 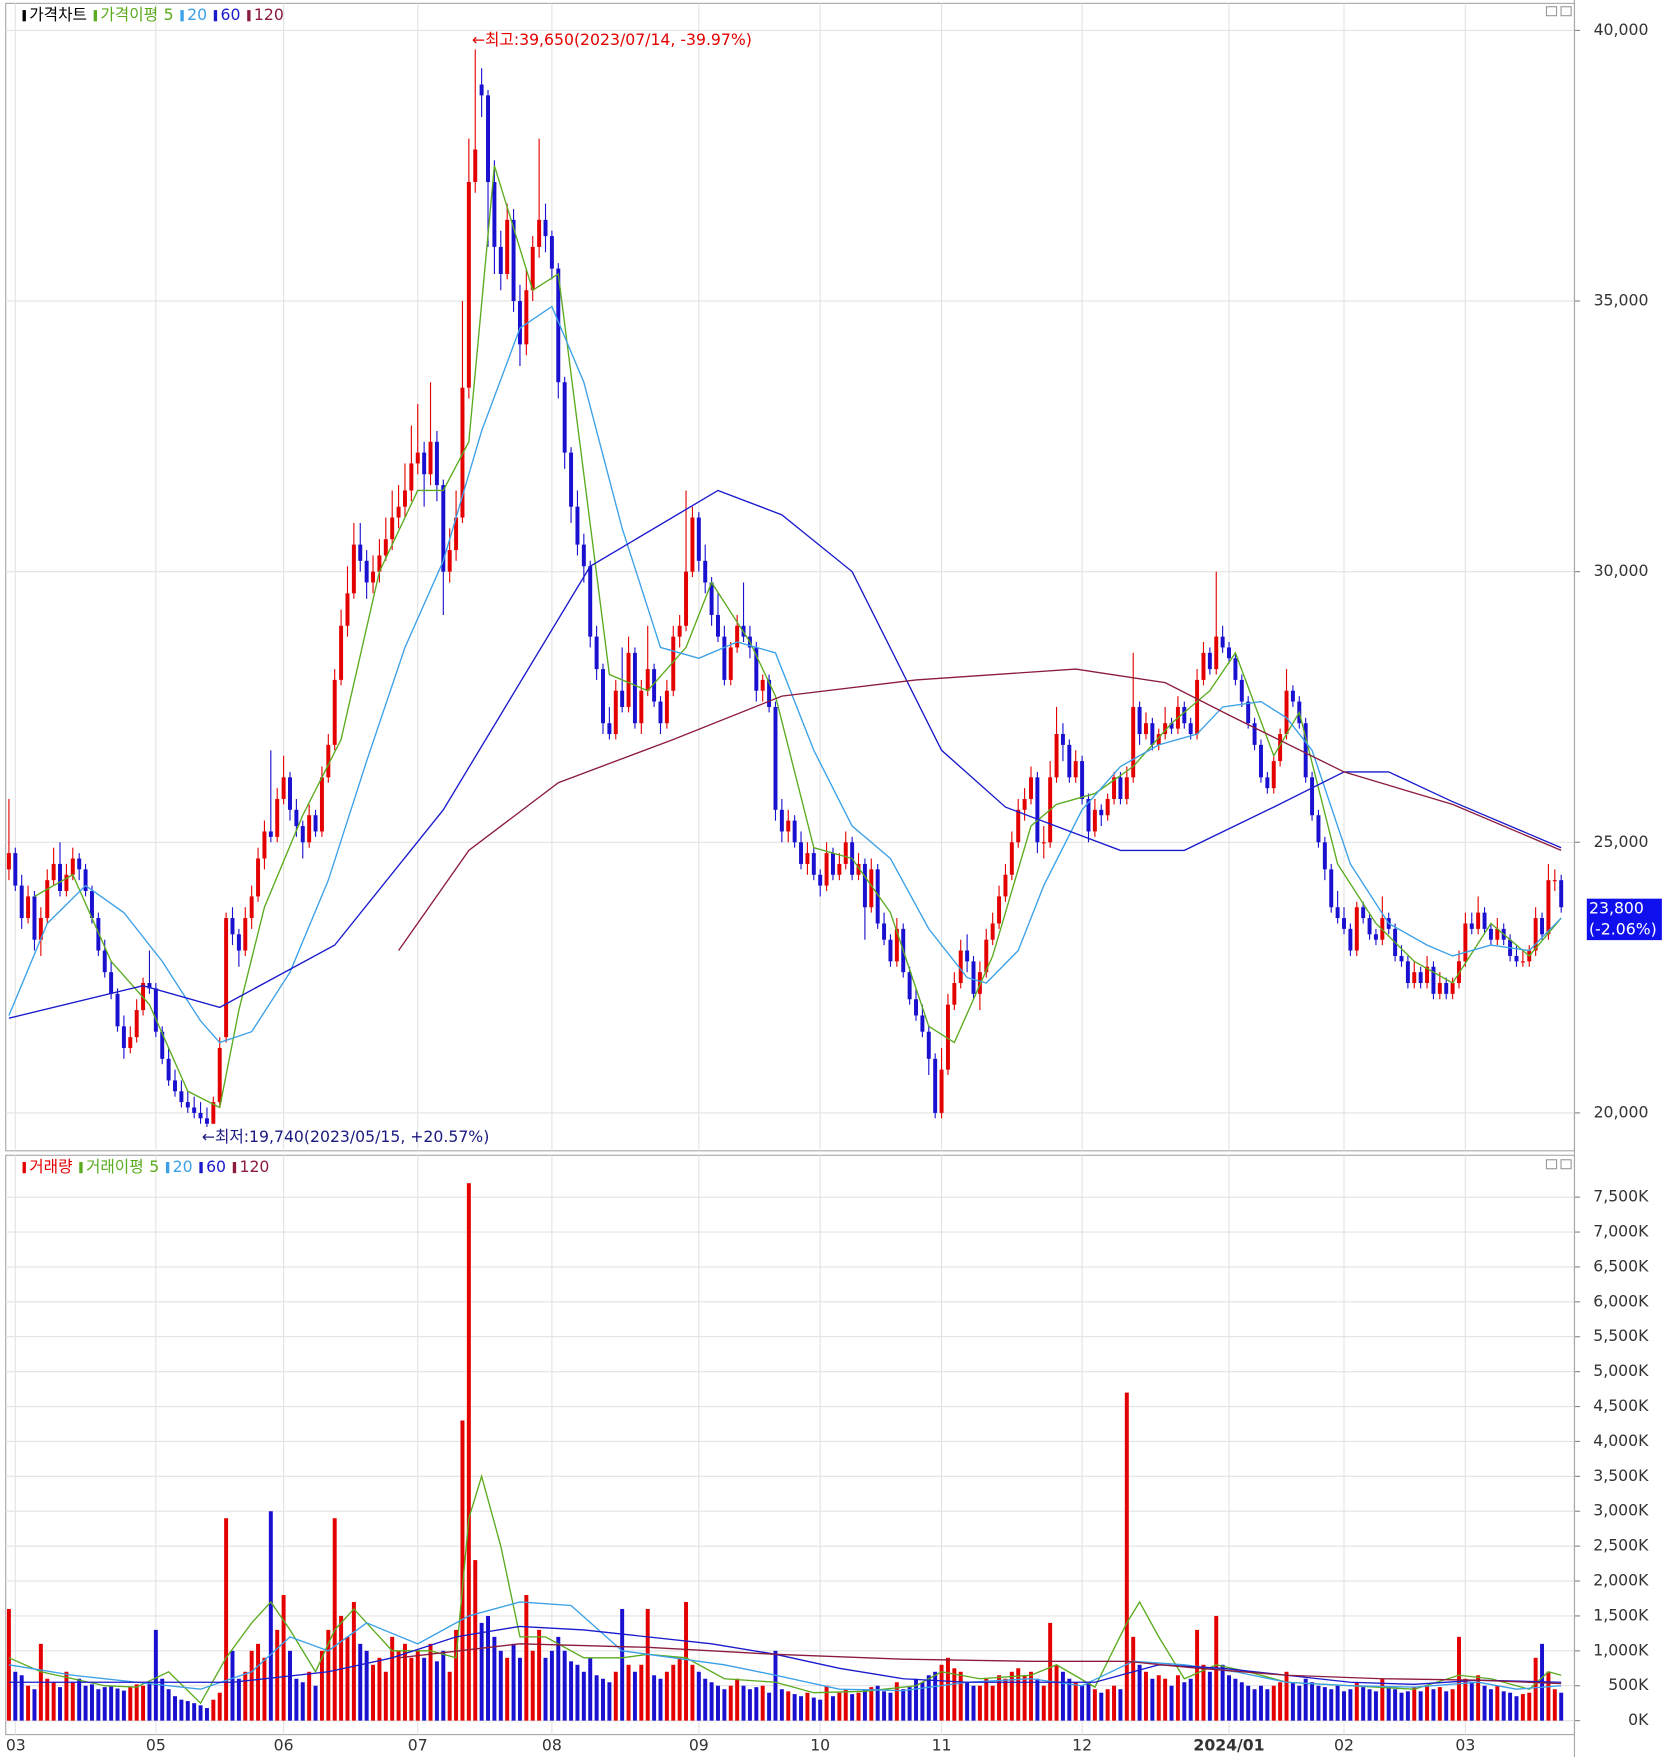 I want to click on x-tick-label: 09, so click(x=699, y=1744).